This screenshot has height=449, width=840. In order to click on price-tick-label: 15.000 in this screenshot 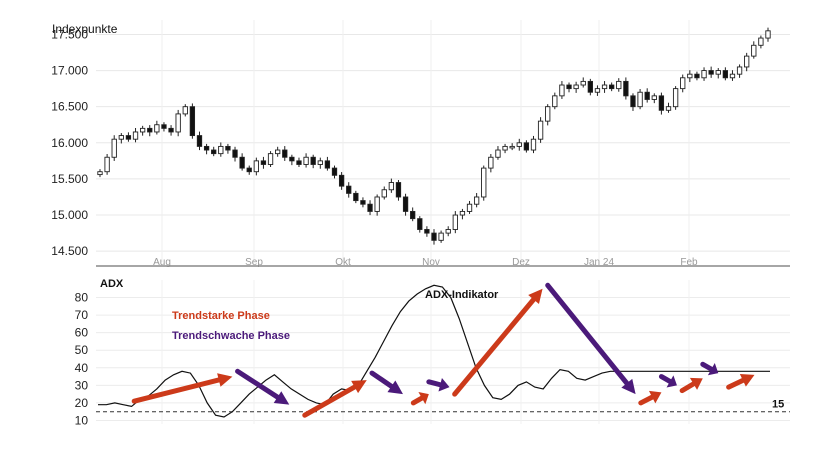, I will do `click(69, 215)`.